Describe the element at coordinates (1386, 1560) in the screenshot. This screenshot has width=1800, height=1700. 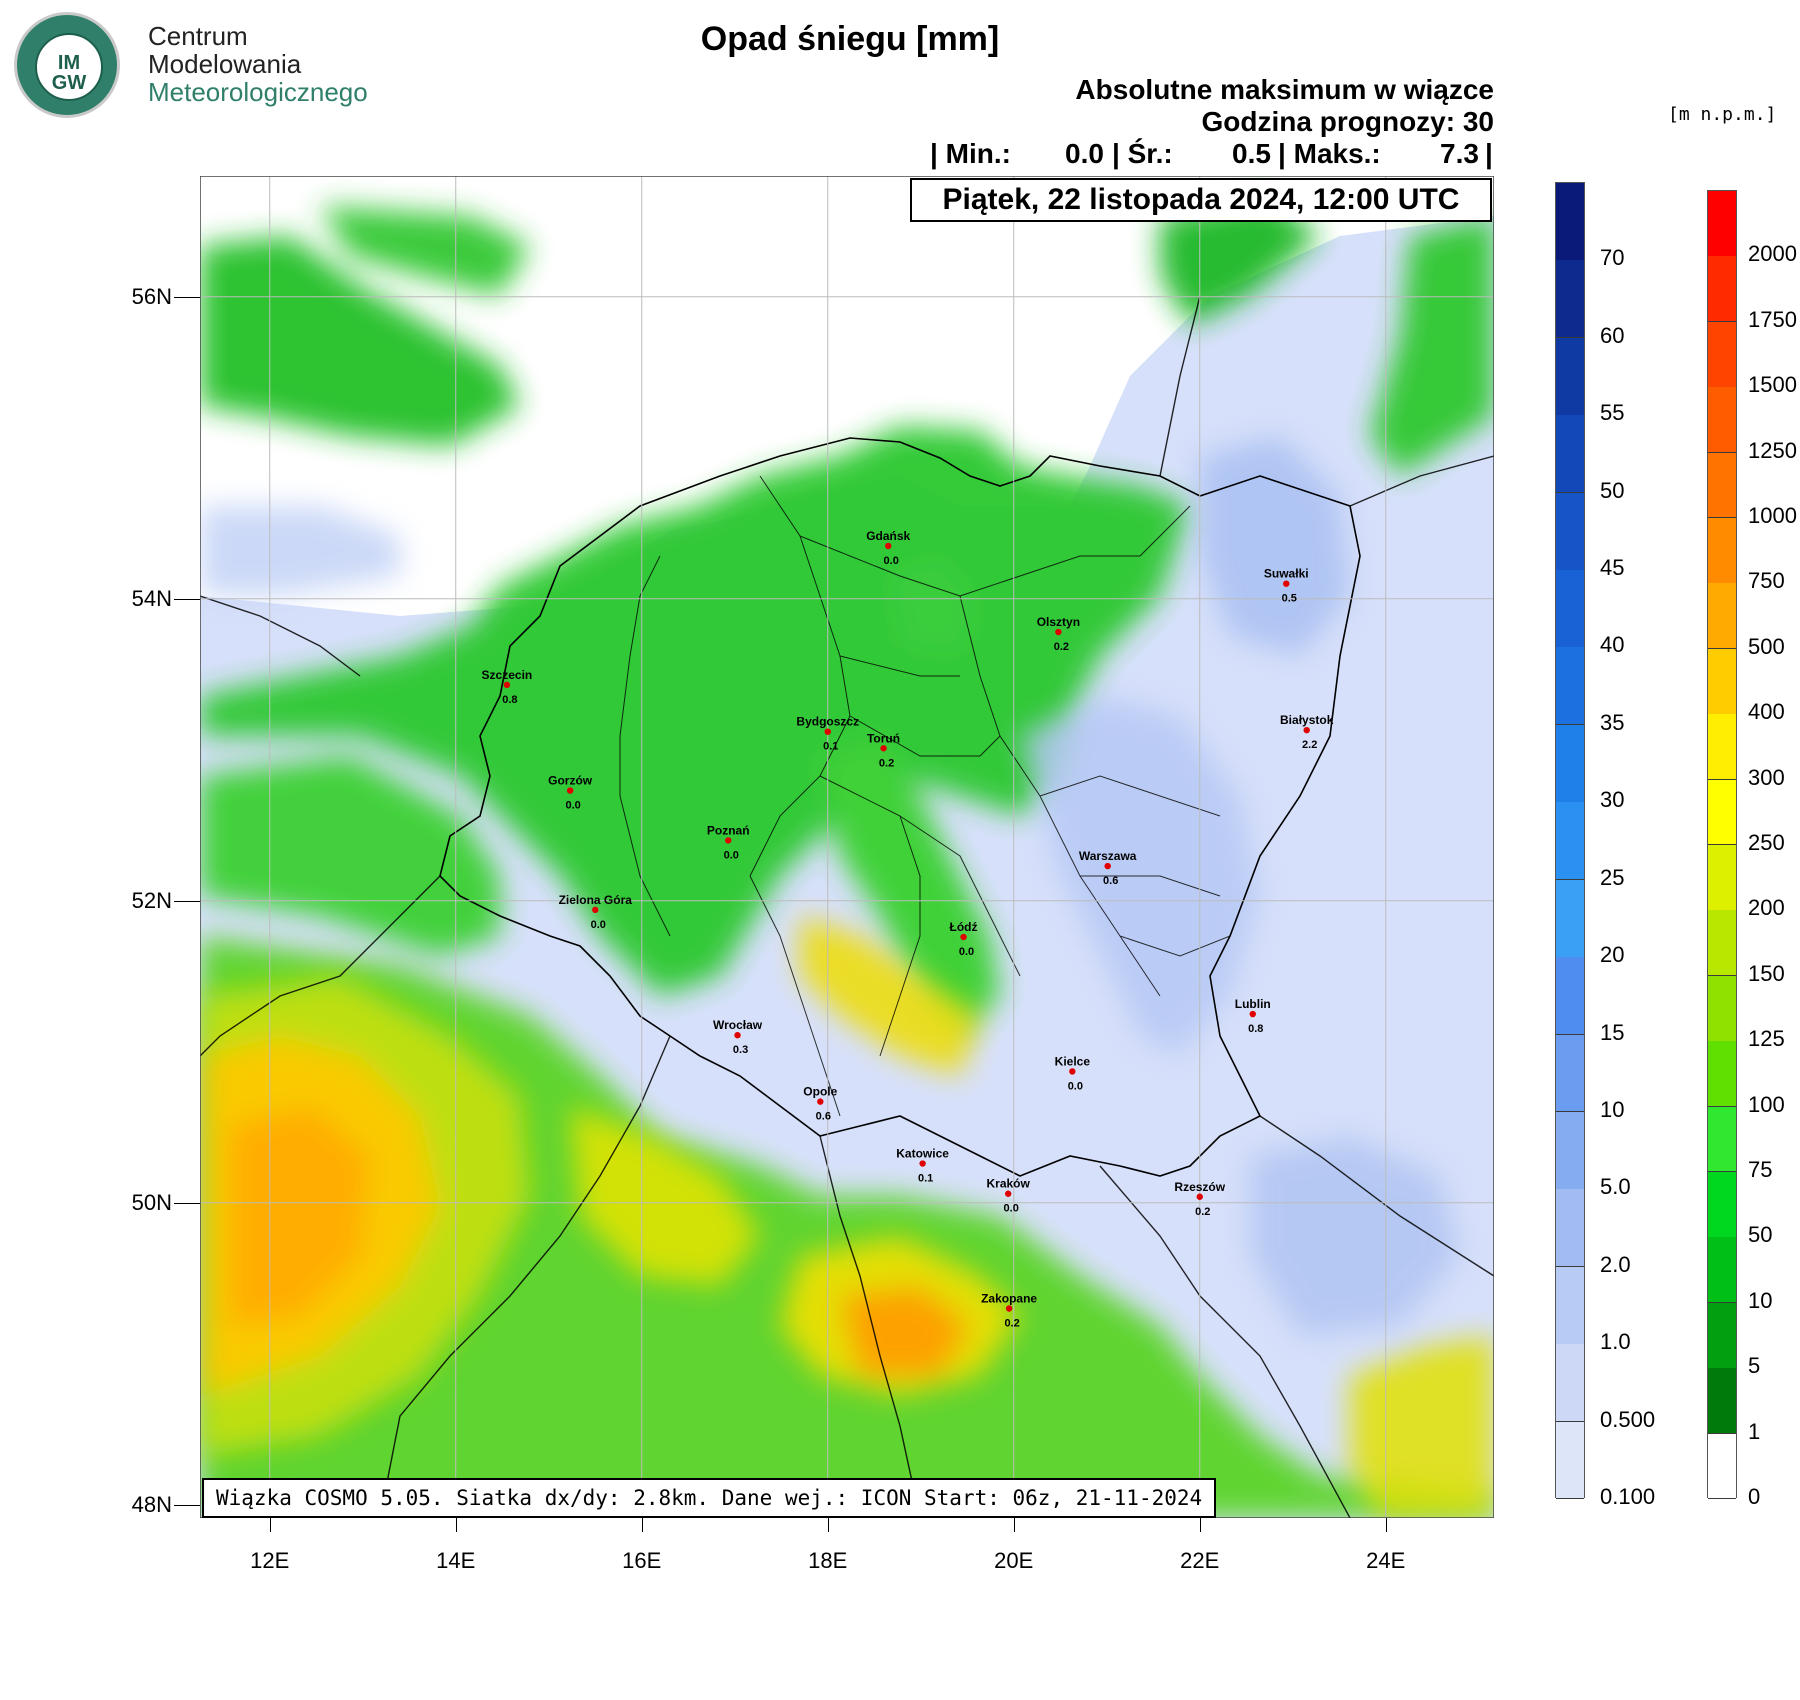
I see `lon-tick-label: 24E` at that location.